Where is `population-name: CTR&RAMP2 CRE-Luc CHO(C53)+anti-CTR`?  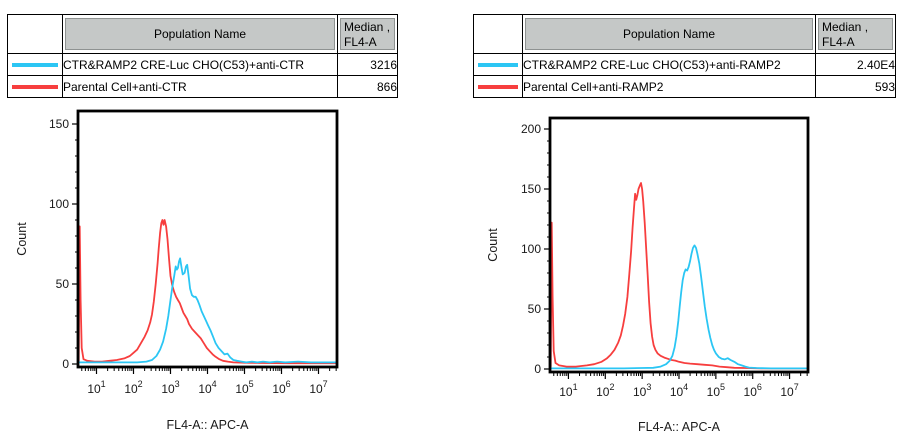 population-name: CTR&RAMP2 CRE-Luc CHO(C53)+anti-CTR is located at coordinates (200, 64).